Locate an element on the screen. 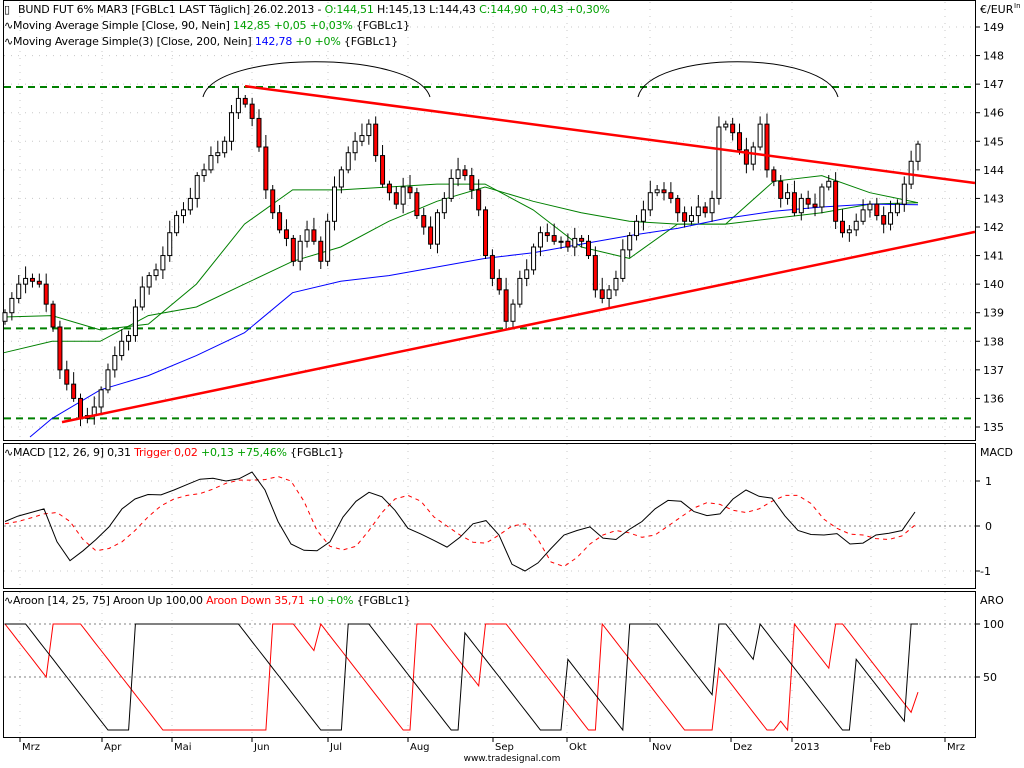 This screenshot has height=768, width=1024. ma90-value: 142,85 +0,05 +0,03% is located at coordinates (293, 25).